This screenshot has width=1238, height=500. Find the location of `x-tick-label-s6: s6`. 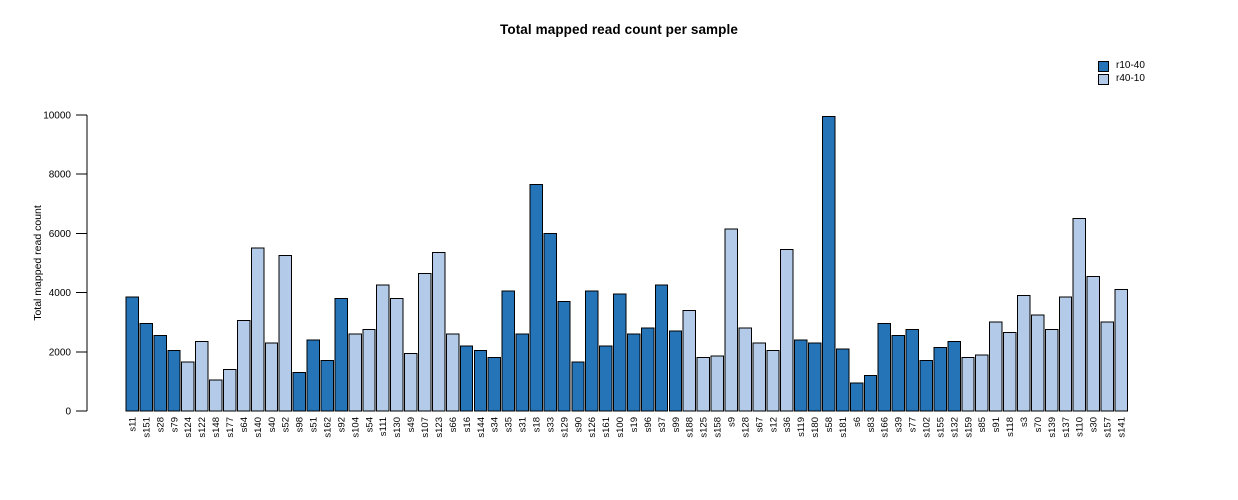

x-tick-label-s6: s6 is located at coordinates (857, 422).